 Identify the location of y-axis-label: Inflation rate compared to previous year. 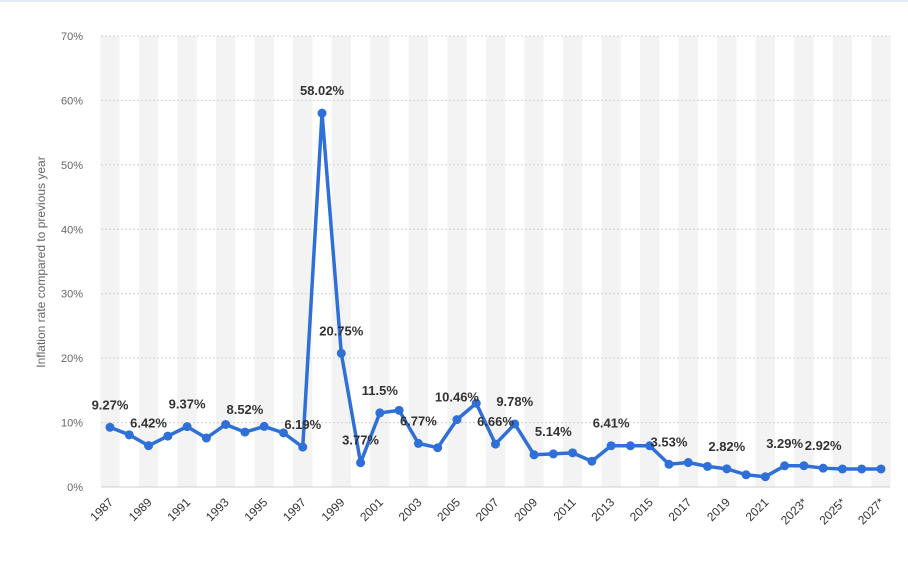
(41, 261).